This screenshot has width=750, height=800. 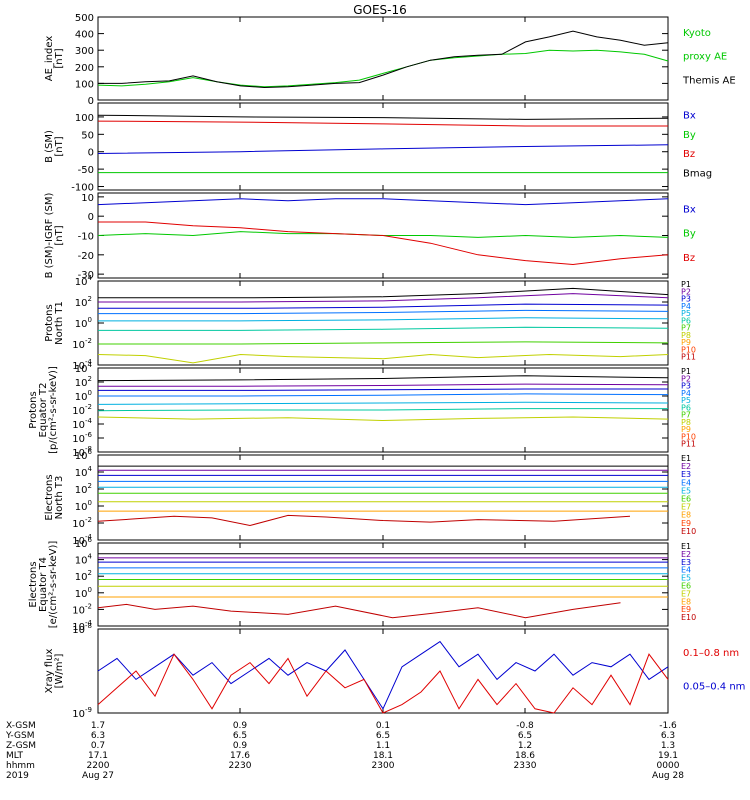 I want to click on series-line-Bz, so click(x=383, y=243).